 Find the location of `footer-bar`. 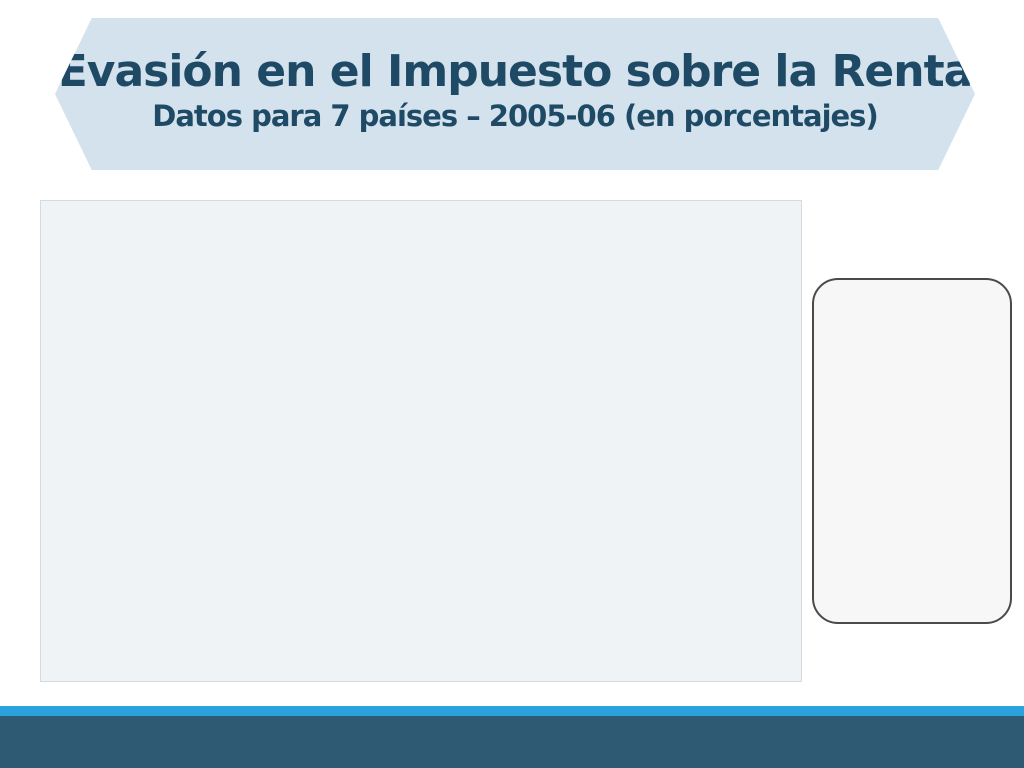

footer-bar is located at coordinates (512, 742).